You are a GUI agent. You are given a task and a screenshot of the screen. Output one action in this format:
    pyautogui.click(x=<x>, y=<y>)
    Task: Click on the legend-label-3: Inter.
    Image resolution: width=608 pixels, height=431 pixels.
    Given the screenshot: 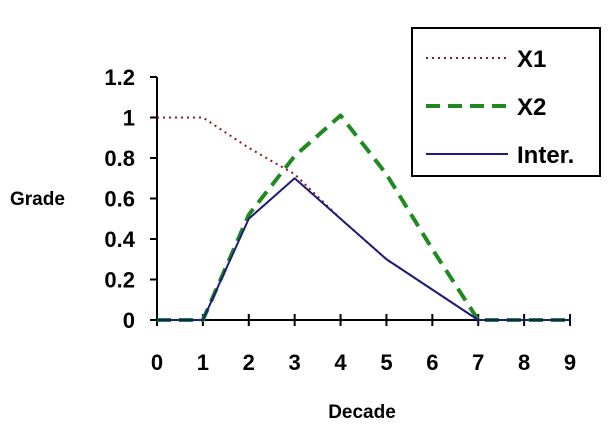 What is the action you would take?
    pyautogui.click(x=545, y=155)
    